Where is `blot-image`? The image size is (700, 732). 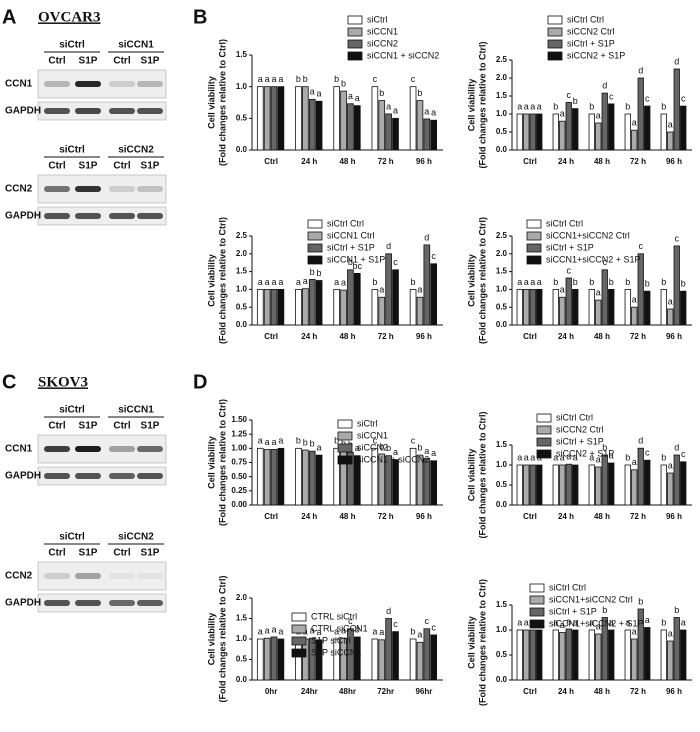 blot-image is located at coordinates (102, 476).